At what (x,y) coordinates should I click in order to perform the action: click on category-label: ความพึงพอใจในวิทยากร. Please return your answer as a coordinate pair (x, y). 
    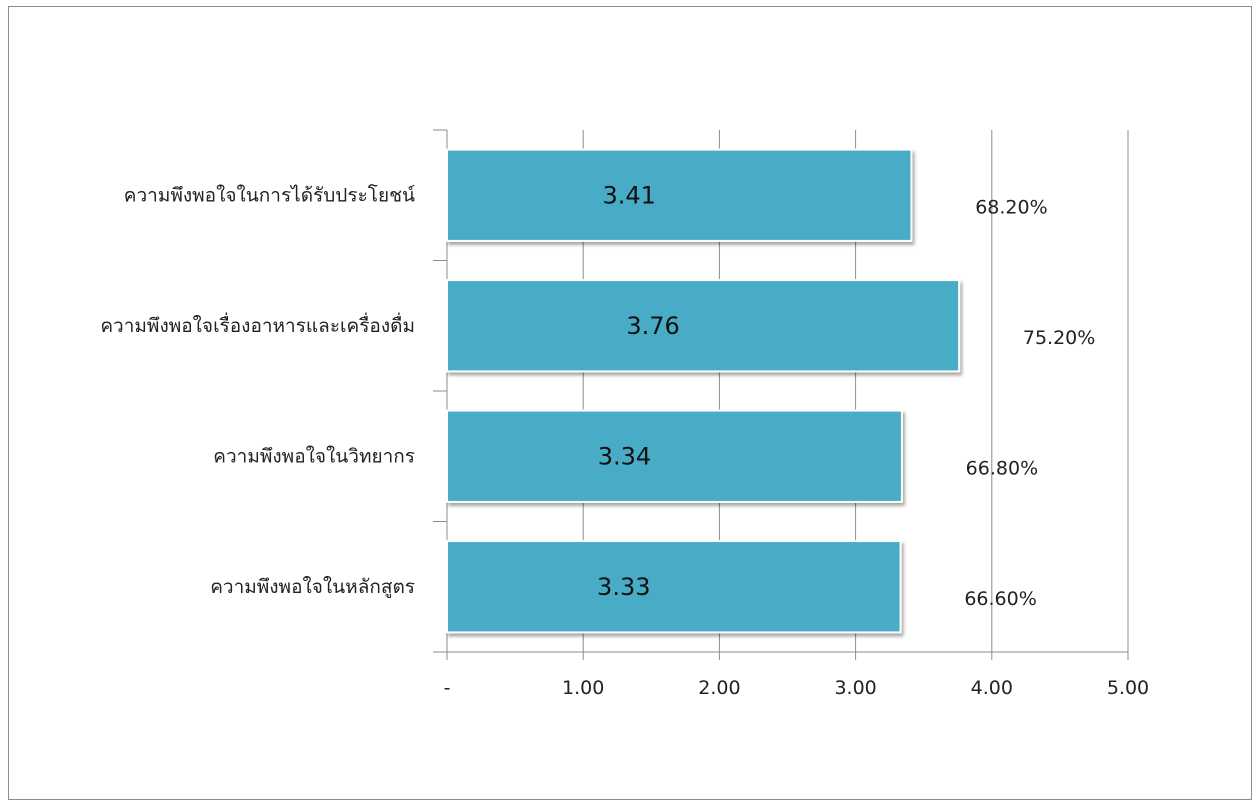
    Looking at the image, I should click on (314, 456).